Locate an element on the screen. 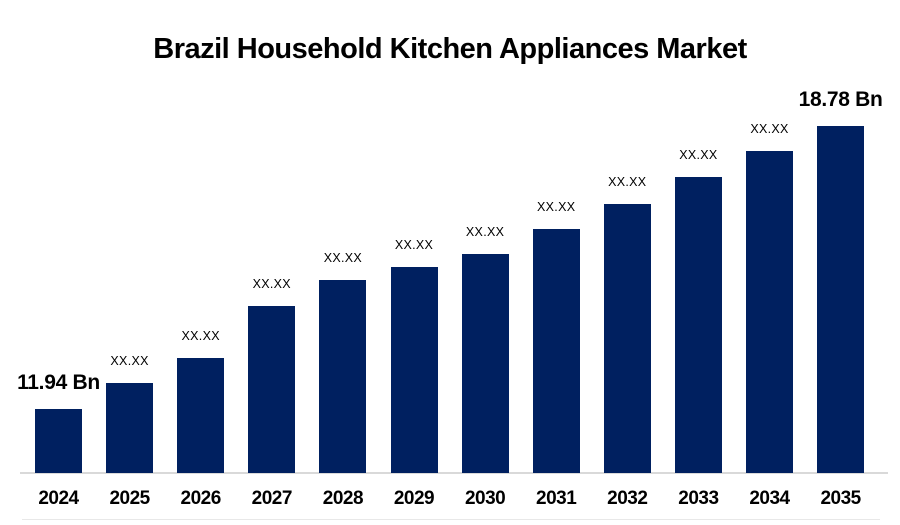  bar-value-label-2026: XX.XX is located at coordinates (200, 336).